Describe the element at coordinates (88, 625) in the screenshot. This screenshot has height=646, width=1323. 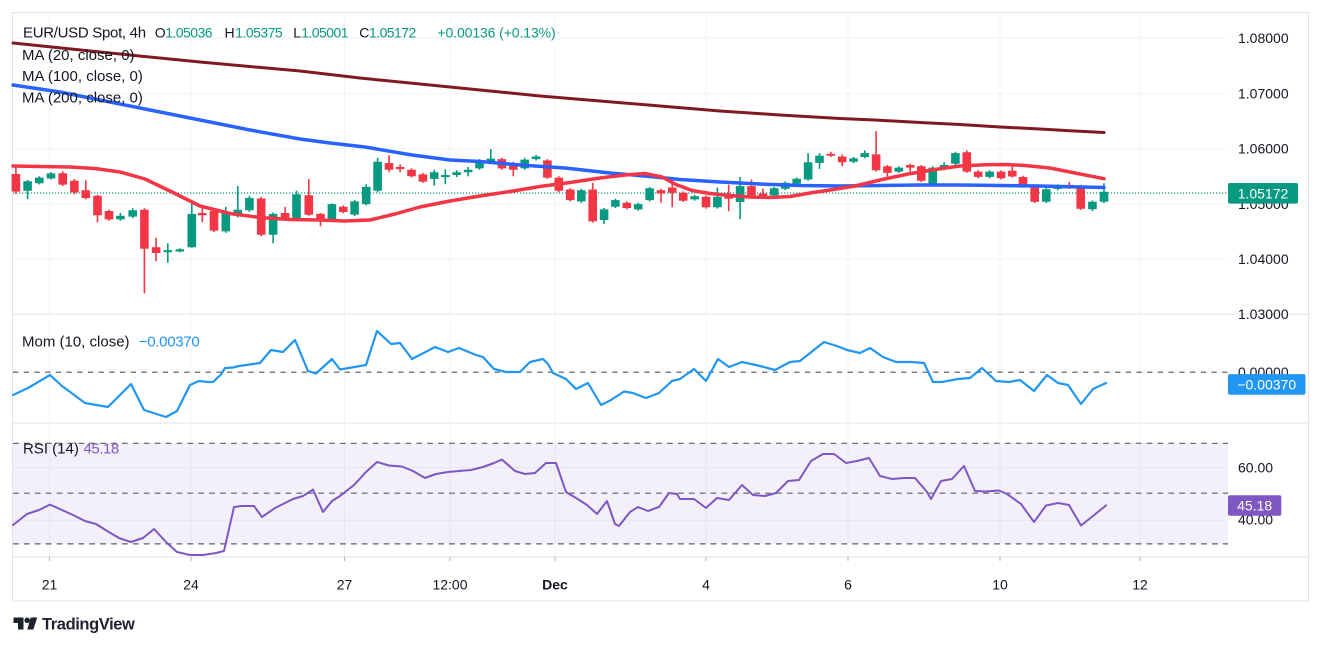
I see `svg-text: TradingView` at that location.